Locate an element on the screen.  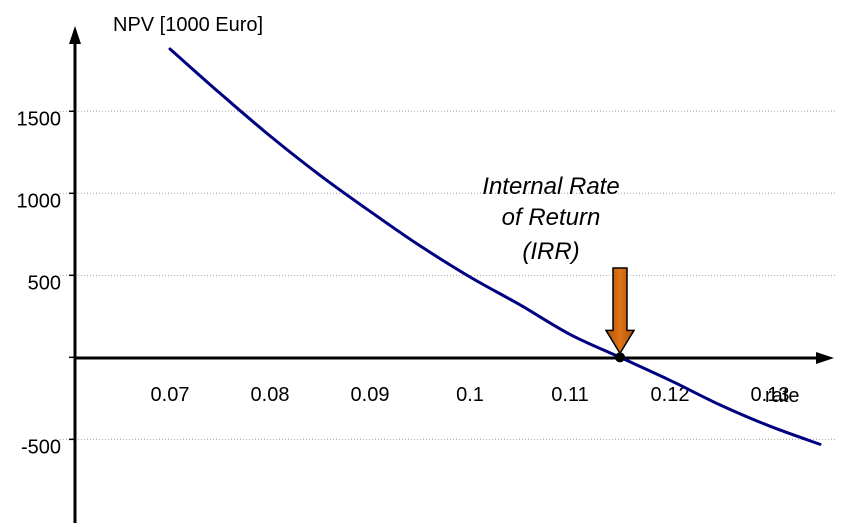
y-axis-arrowhead is located at coordinates (75, 35).